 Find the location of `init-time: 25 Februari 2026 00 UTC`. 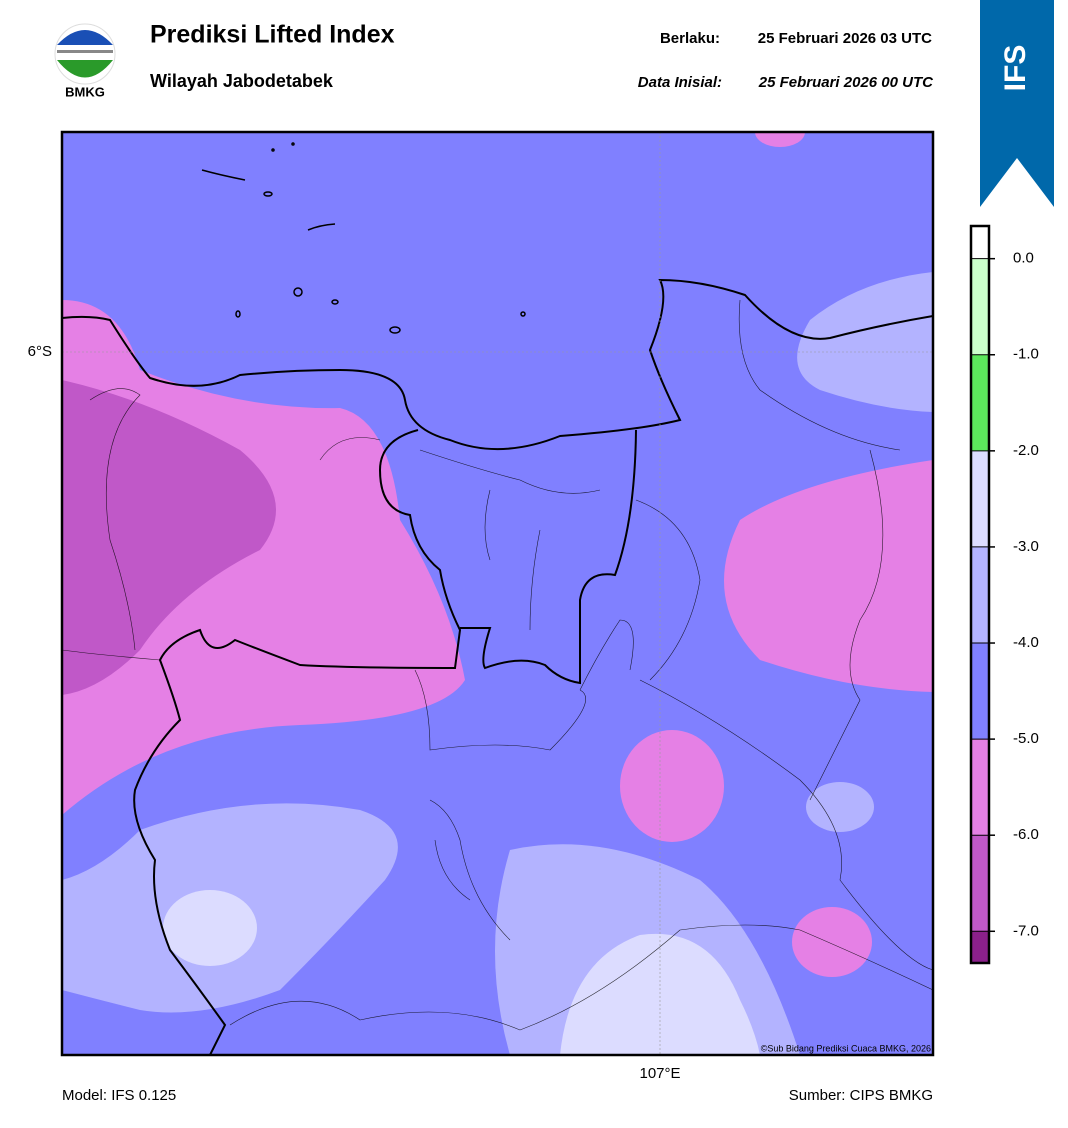

init-time: 25 Februari 2026 00 UTC is located at coordinates (846, 82).